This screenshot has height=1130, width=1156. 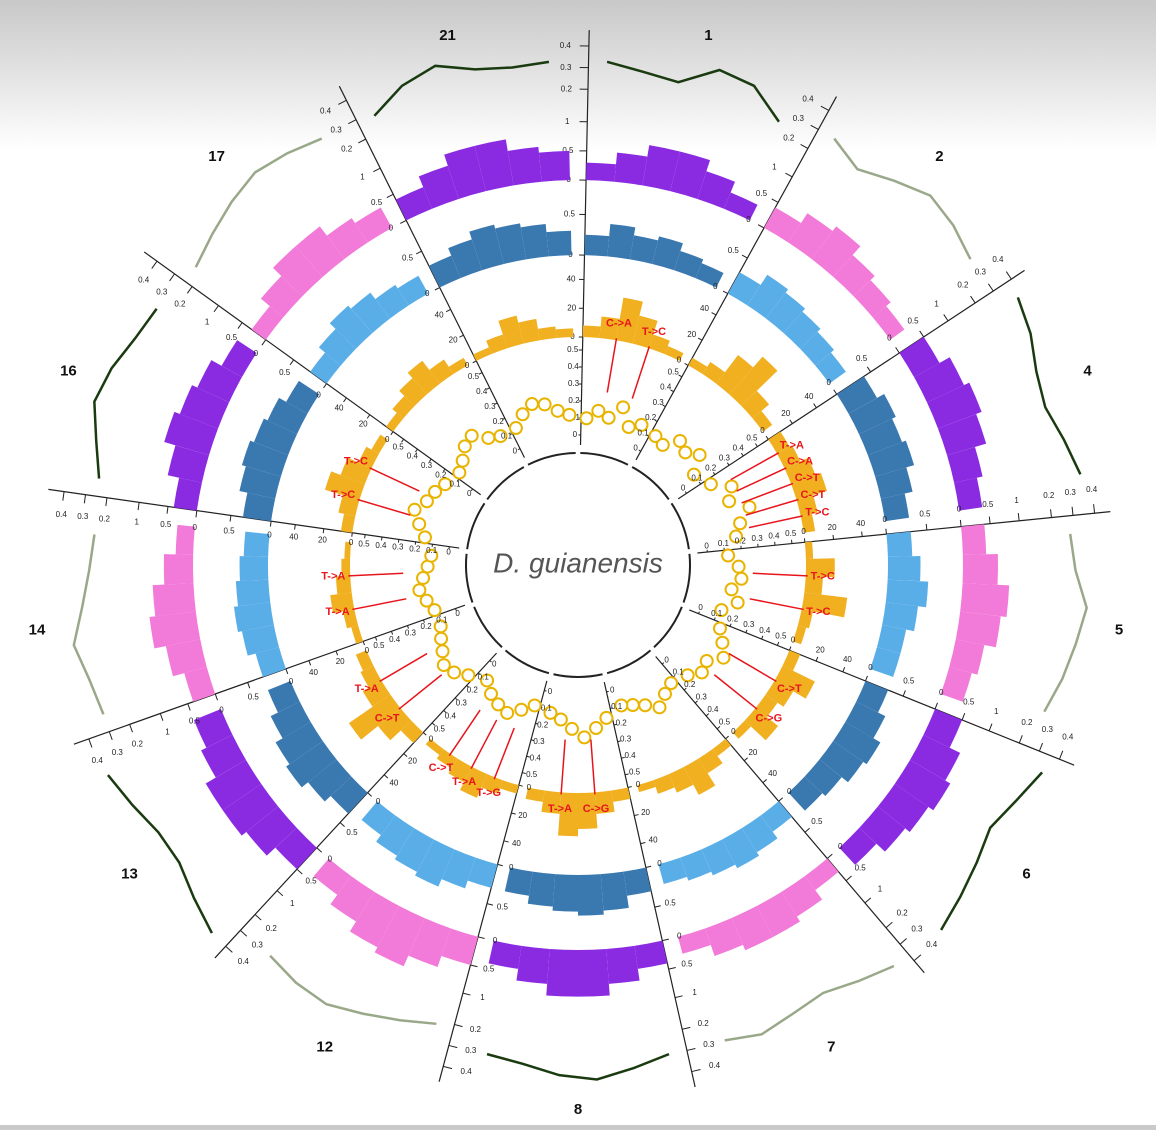 I want to click on mutation-label: C->T, so click(x=387, y=719).